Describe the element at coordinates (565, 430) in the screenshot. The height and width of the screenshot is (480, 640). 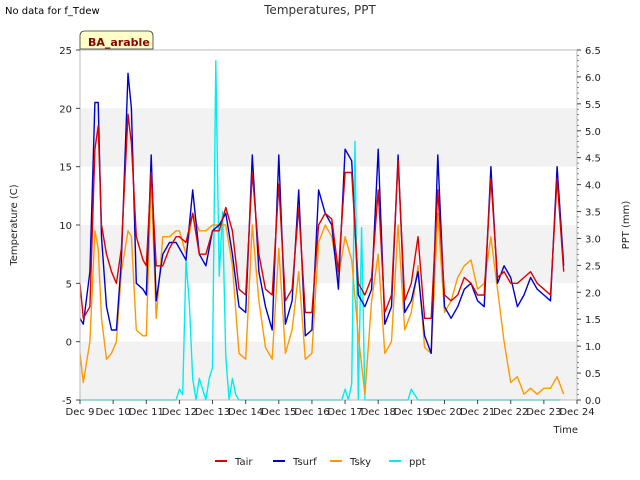
I see `x-axis-label: Time` at that location.